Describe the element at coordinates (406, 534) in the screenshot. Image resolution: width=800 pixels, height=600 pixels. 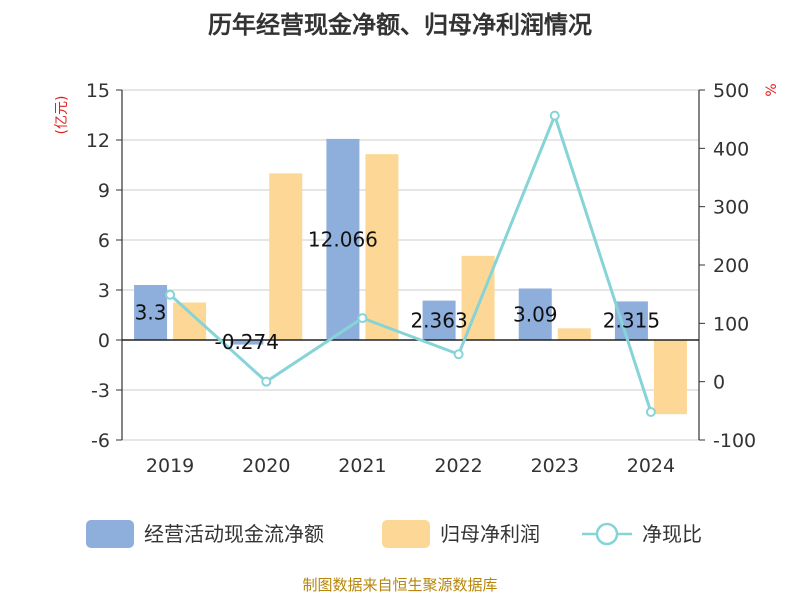
I see `legend-swatch-netprofit` at that location.